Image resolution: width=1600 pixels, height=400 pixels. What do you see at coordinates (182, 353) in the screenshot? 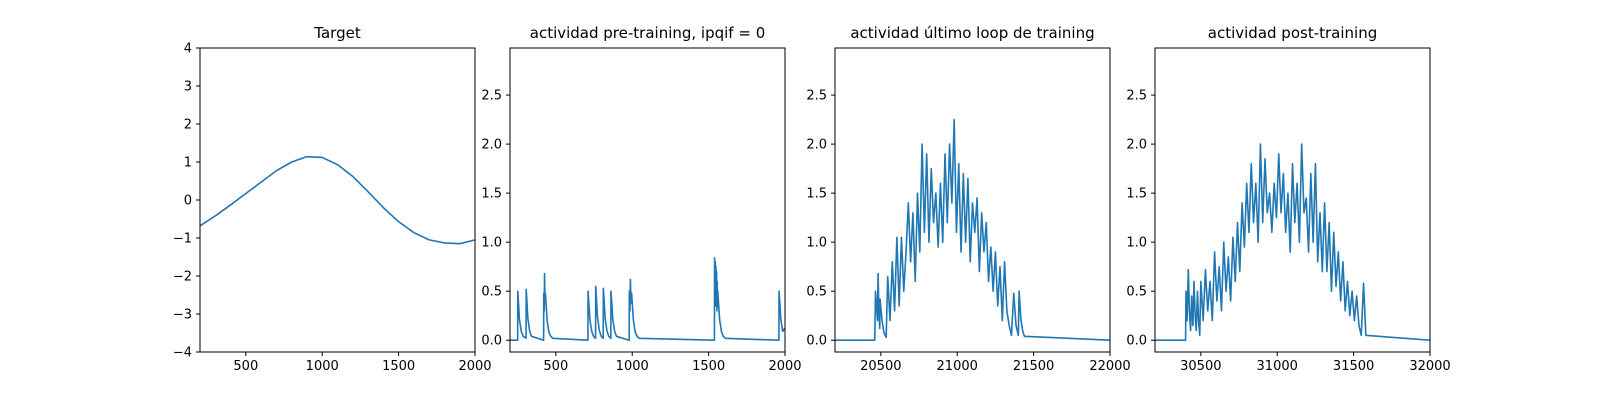
I see `y-tick-label: −4` at bounding box center [182, 353].